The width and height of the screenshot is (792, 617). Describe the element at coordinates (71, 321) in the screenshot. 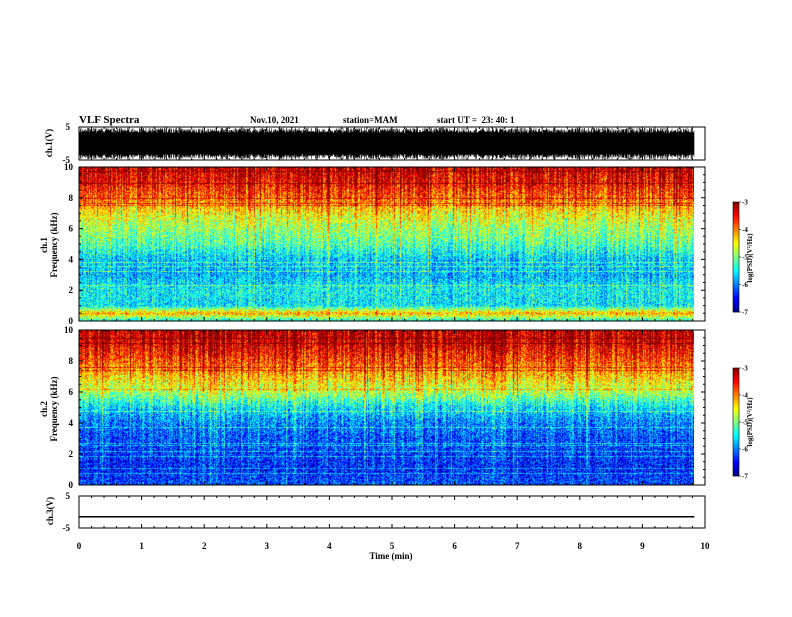

I see `ch1-spec-y-tick-0: 0` at that location.